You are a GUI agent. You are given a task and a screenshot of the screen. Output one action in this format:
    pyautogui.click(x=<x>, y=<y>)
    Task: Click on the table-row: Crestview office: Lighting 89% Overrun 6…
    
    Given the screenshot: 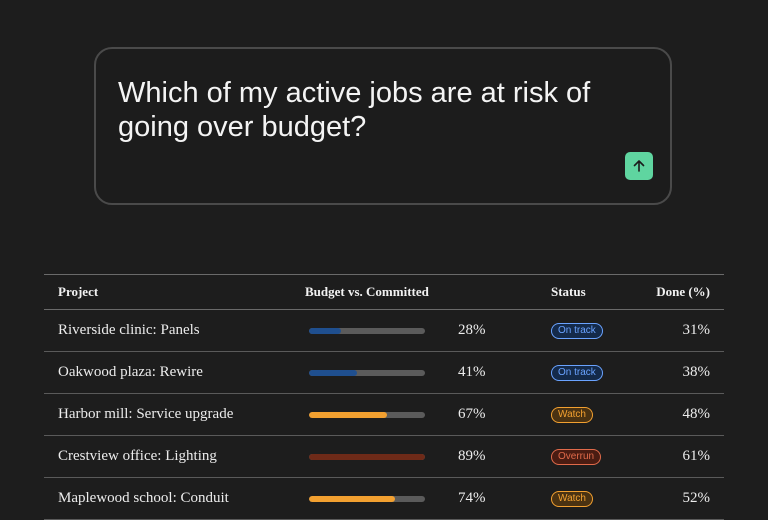 What is the action you would take?
    pyautogui.click(x=384, y=457)
    